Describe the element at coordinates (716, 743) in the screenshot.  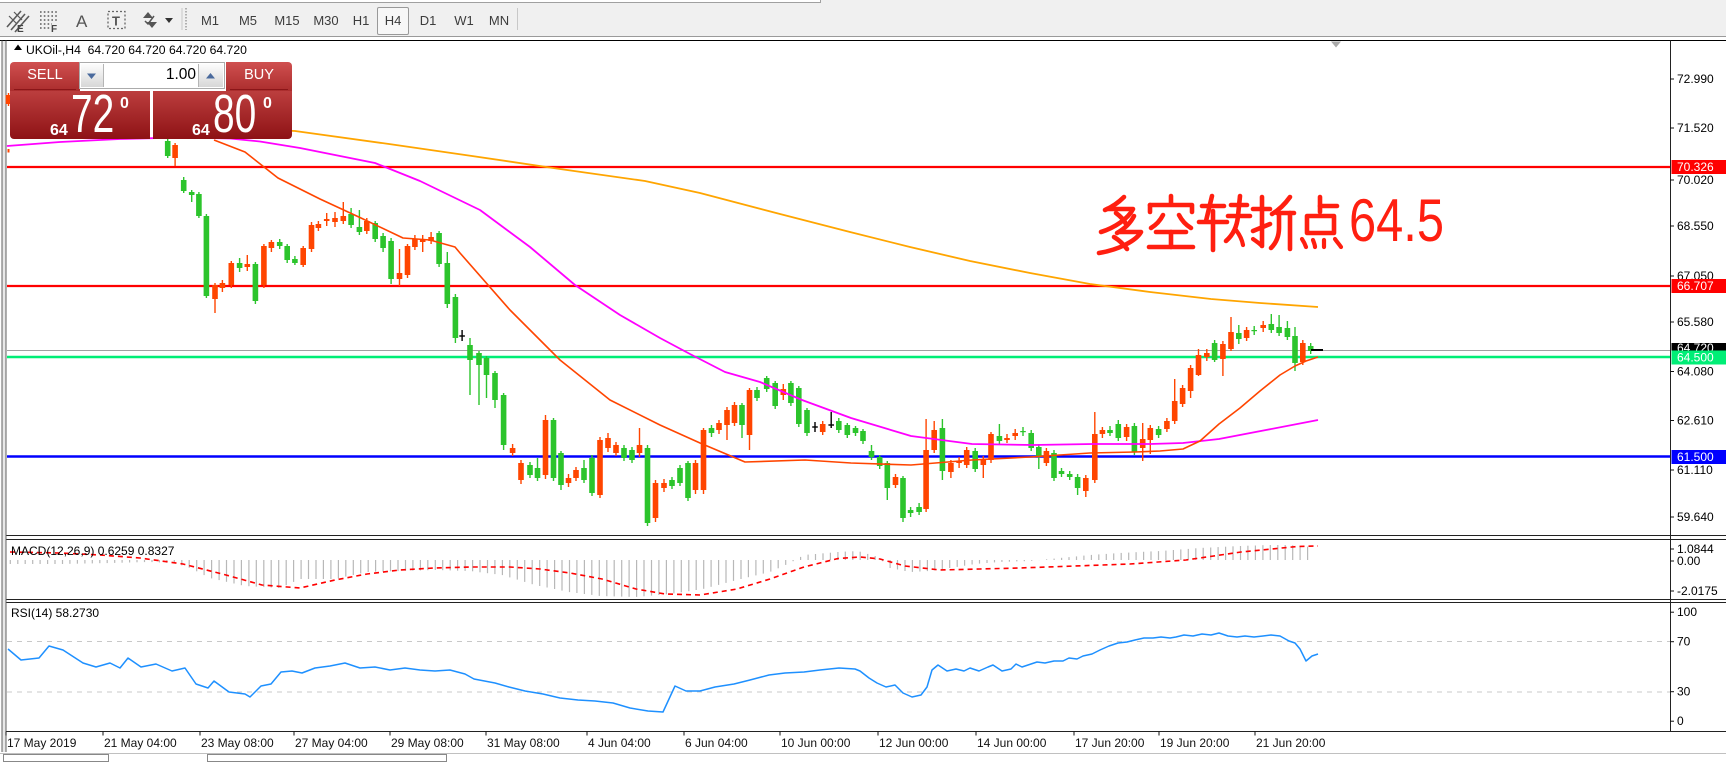
I see `svg-text: 6 Jun 04:00` at that location.